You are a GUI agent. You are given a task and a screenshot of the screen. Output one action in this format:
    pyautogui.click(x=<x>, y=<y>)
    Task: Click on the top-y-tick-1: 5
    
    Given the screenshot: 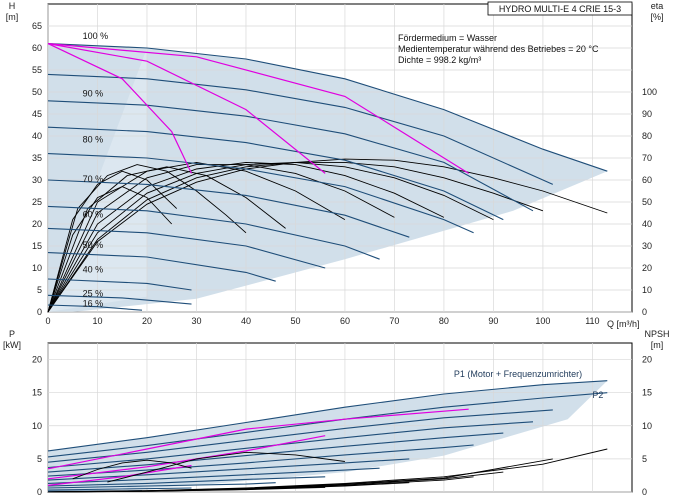 What is the action you would take?
    pyautogui.click(x=39, y=290)
    